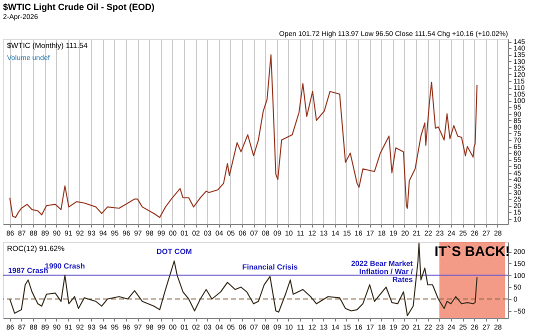  I want to click on chart-title: $WTIC Light Crude Oil - Spot (EOD), so click(78, 7).